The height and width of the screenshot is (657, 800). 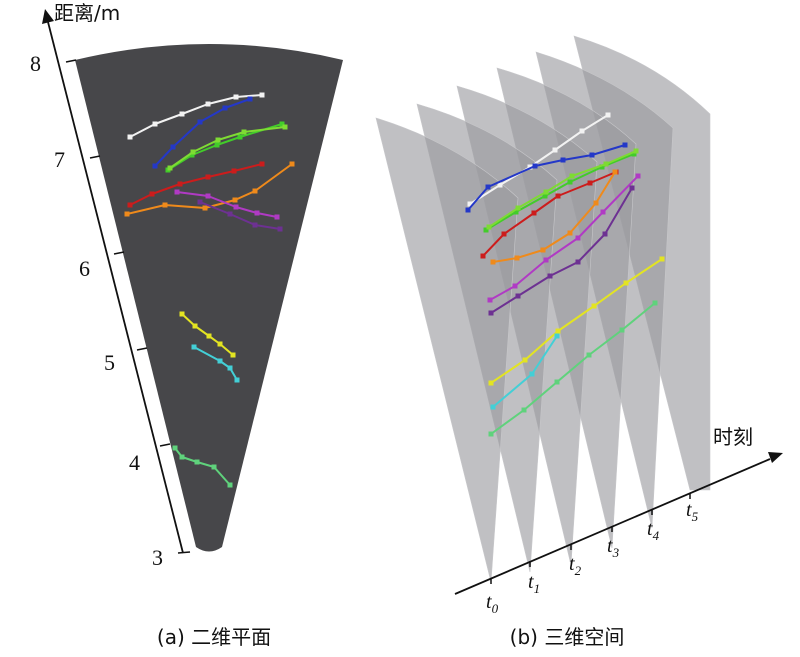 What do you see at coordinates (775, 457) in the screenshot?
I see `time-axis-arrow` at bounding box center [775, 457].